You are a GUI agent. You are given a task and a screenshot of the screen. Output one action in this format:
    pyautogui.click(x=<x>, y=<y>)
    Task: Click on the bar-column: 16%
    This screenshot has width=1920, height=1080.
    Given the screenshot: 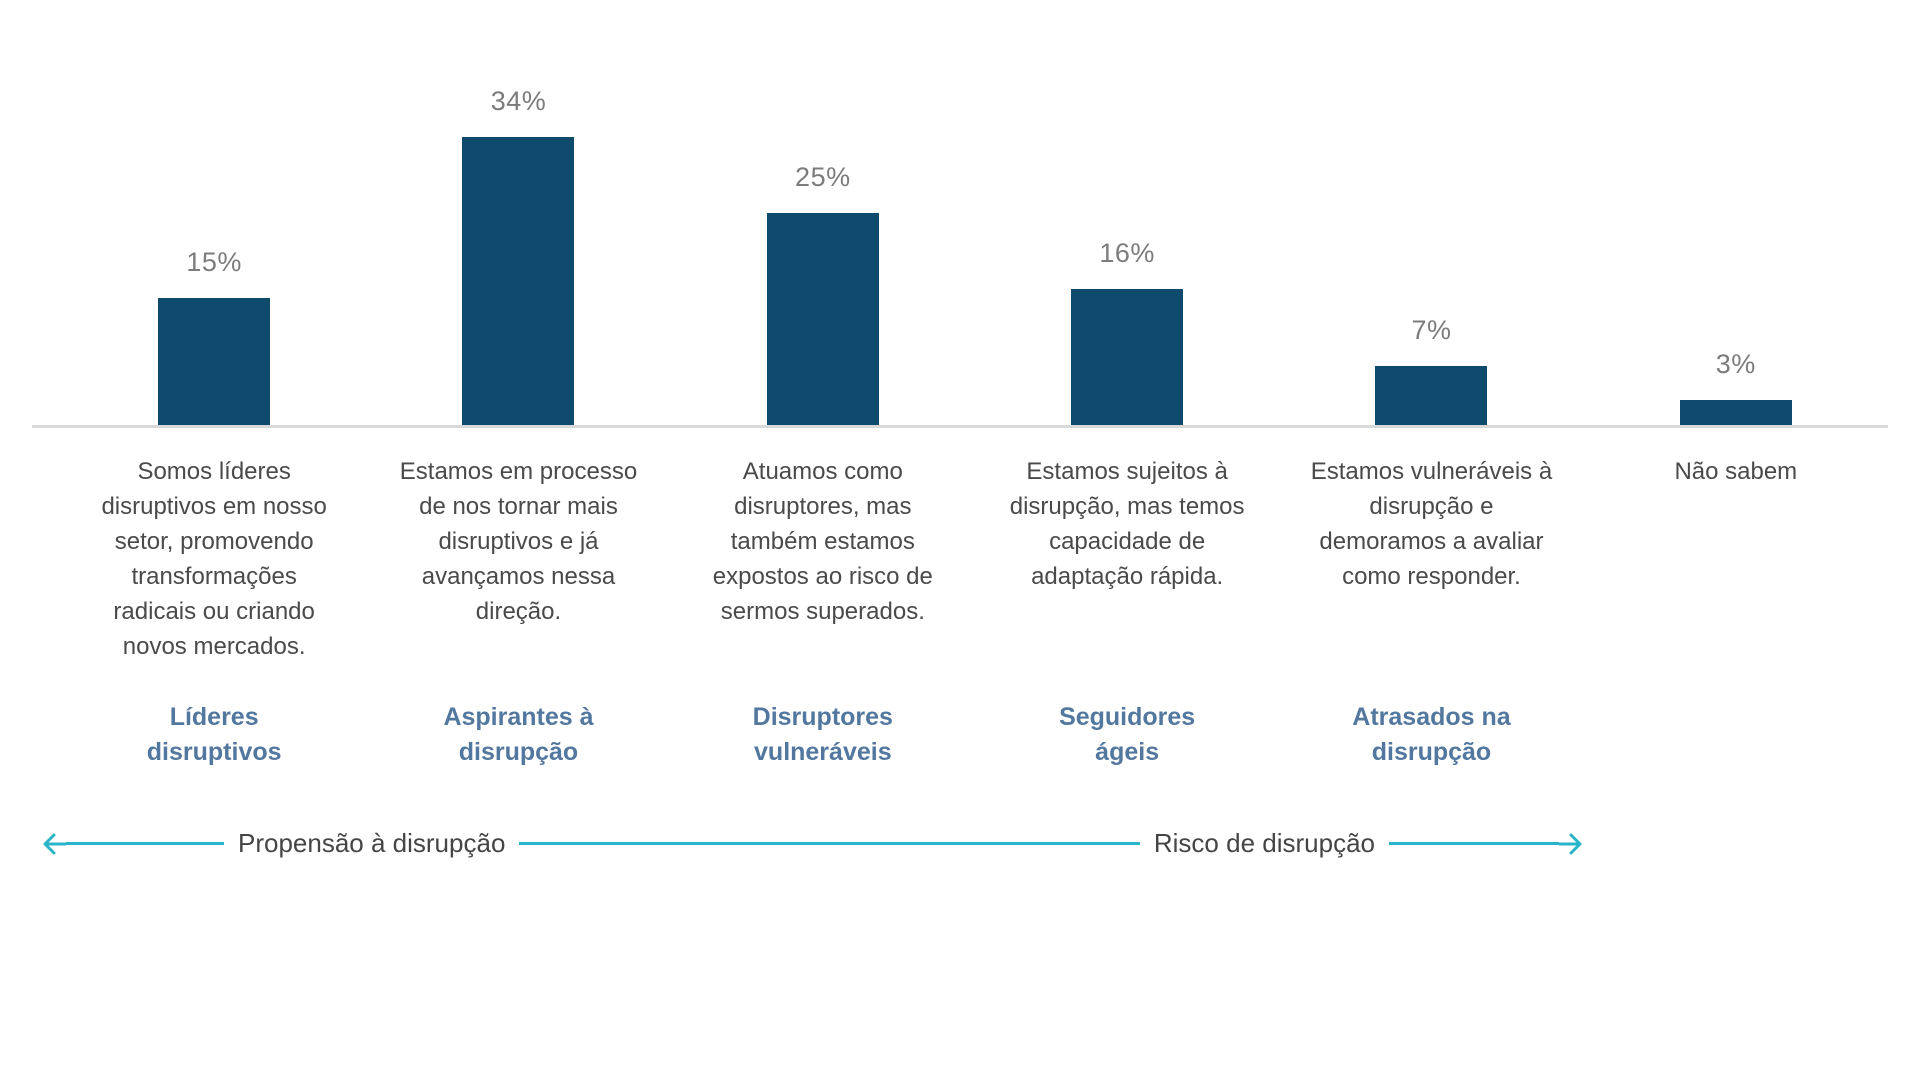 What is the action you would take?
    pyautogui.click(x=1127, y=242)
    